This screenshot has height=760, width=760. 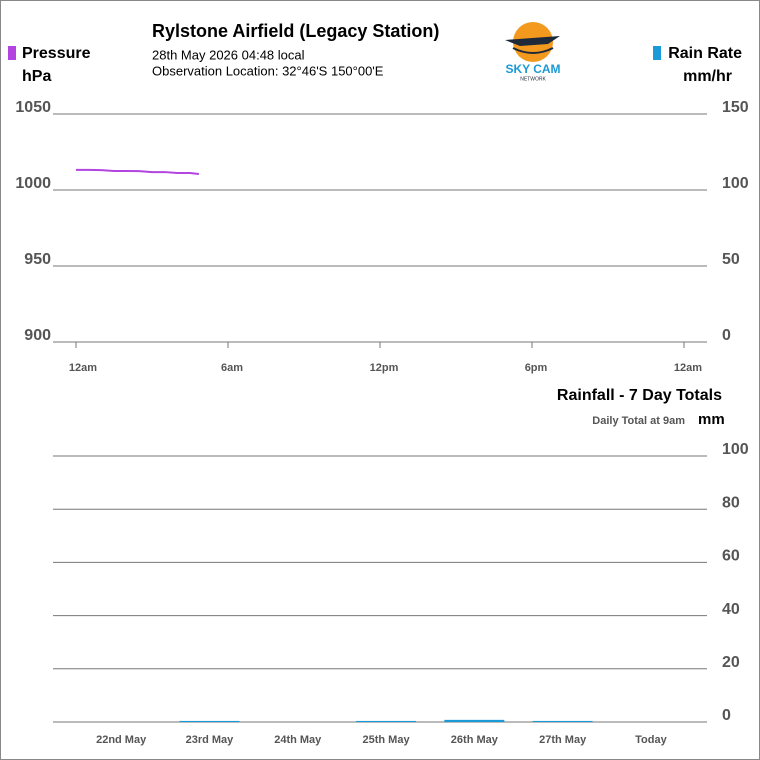 What do you see at coordinates (384, 368) in the screenshot?
I see `x-tick-label: 12pm` at bounding box center [384, 368].